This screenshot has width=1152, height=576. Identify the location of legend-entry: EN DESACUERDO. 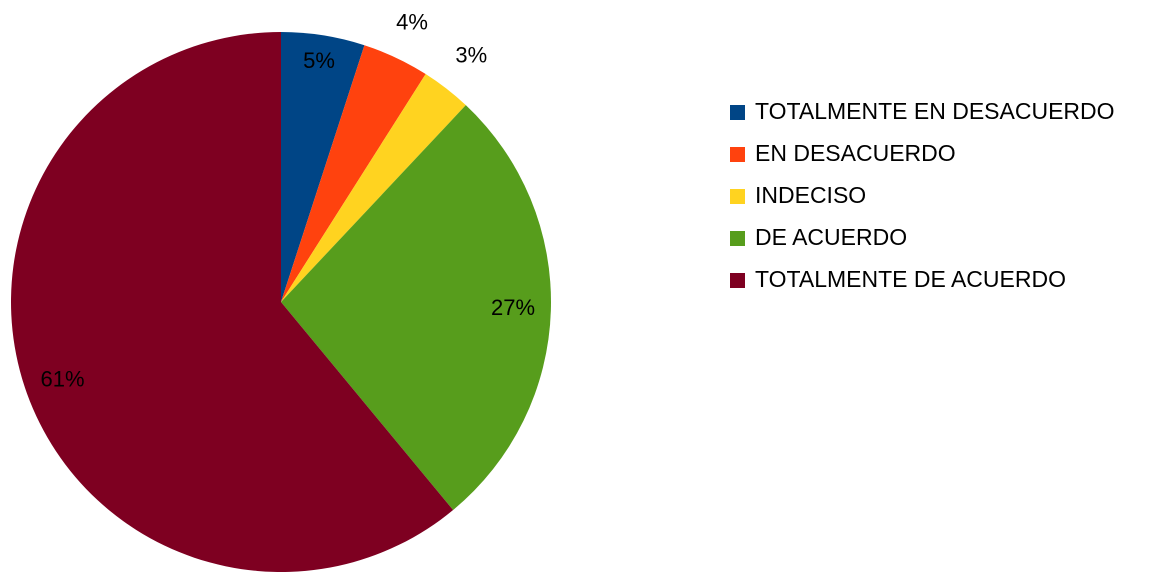
(926, 153).